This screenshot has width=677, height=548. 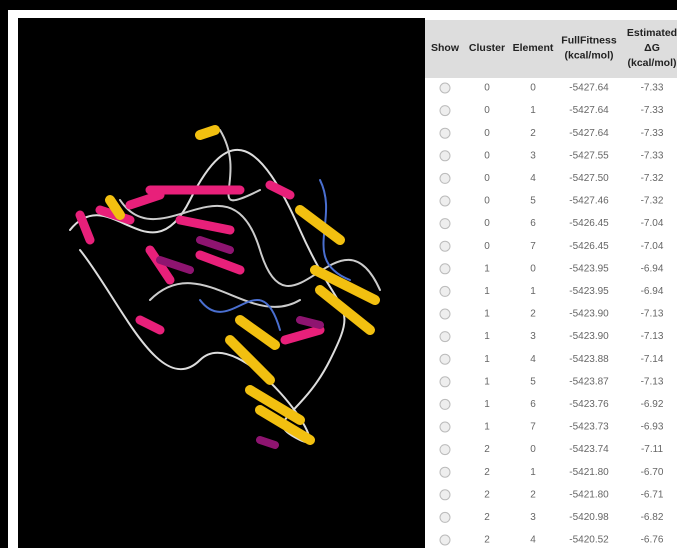 What do you see at coordinates (589, 404) in the screenshot?
I see `cell: -5423.76` at bounding box center [589, 404].